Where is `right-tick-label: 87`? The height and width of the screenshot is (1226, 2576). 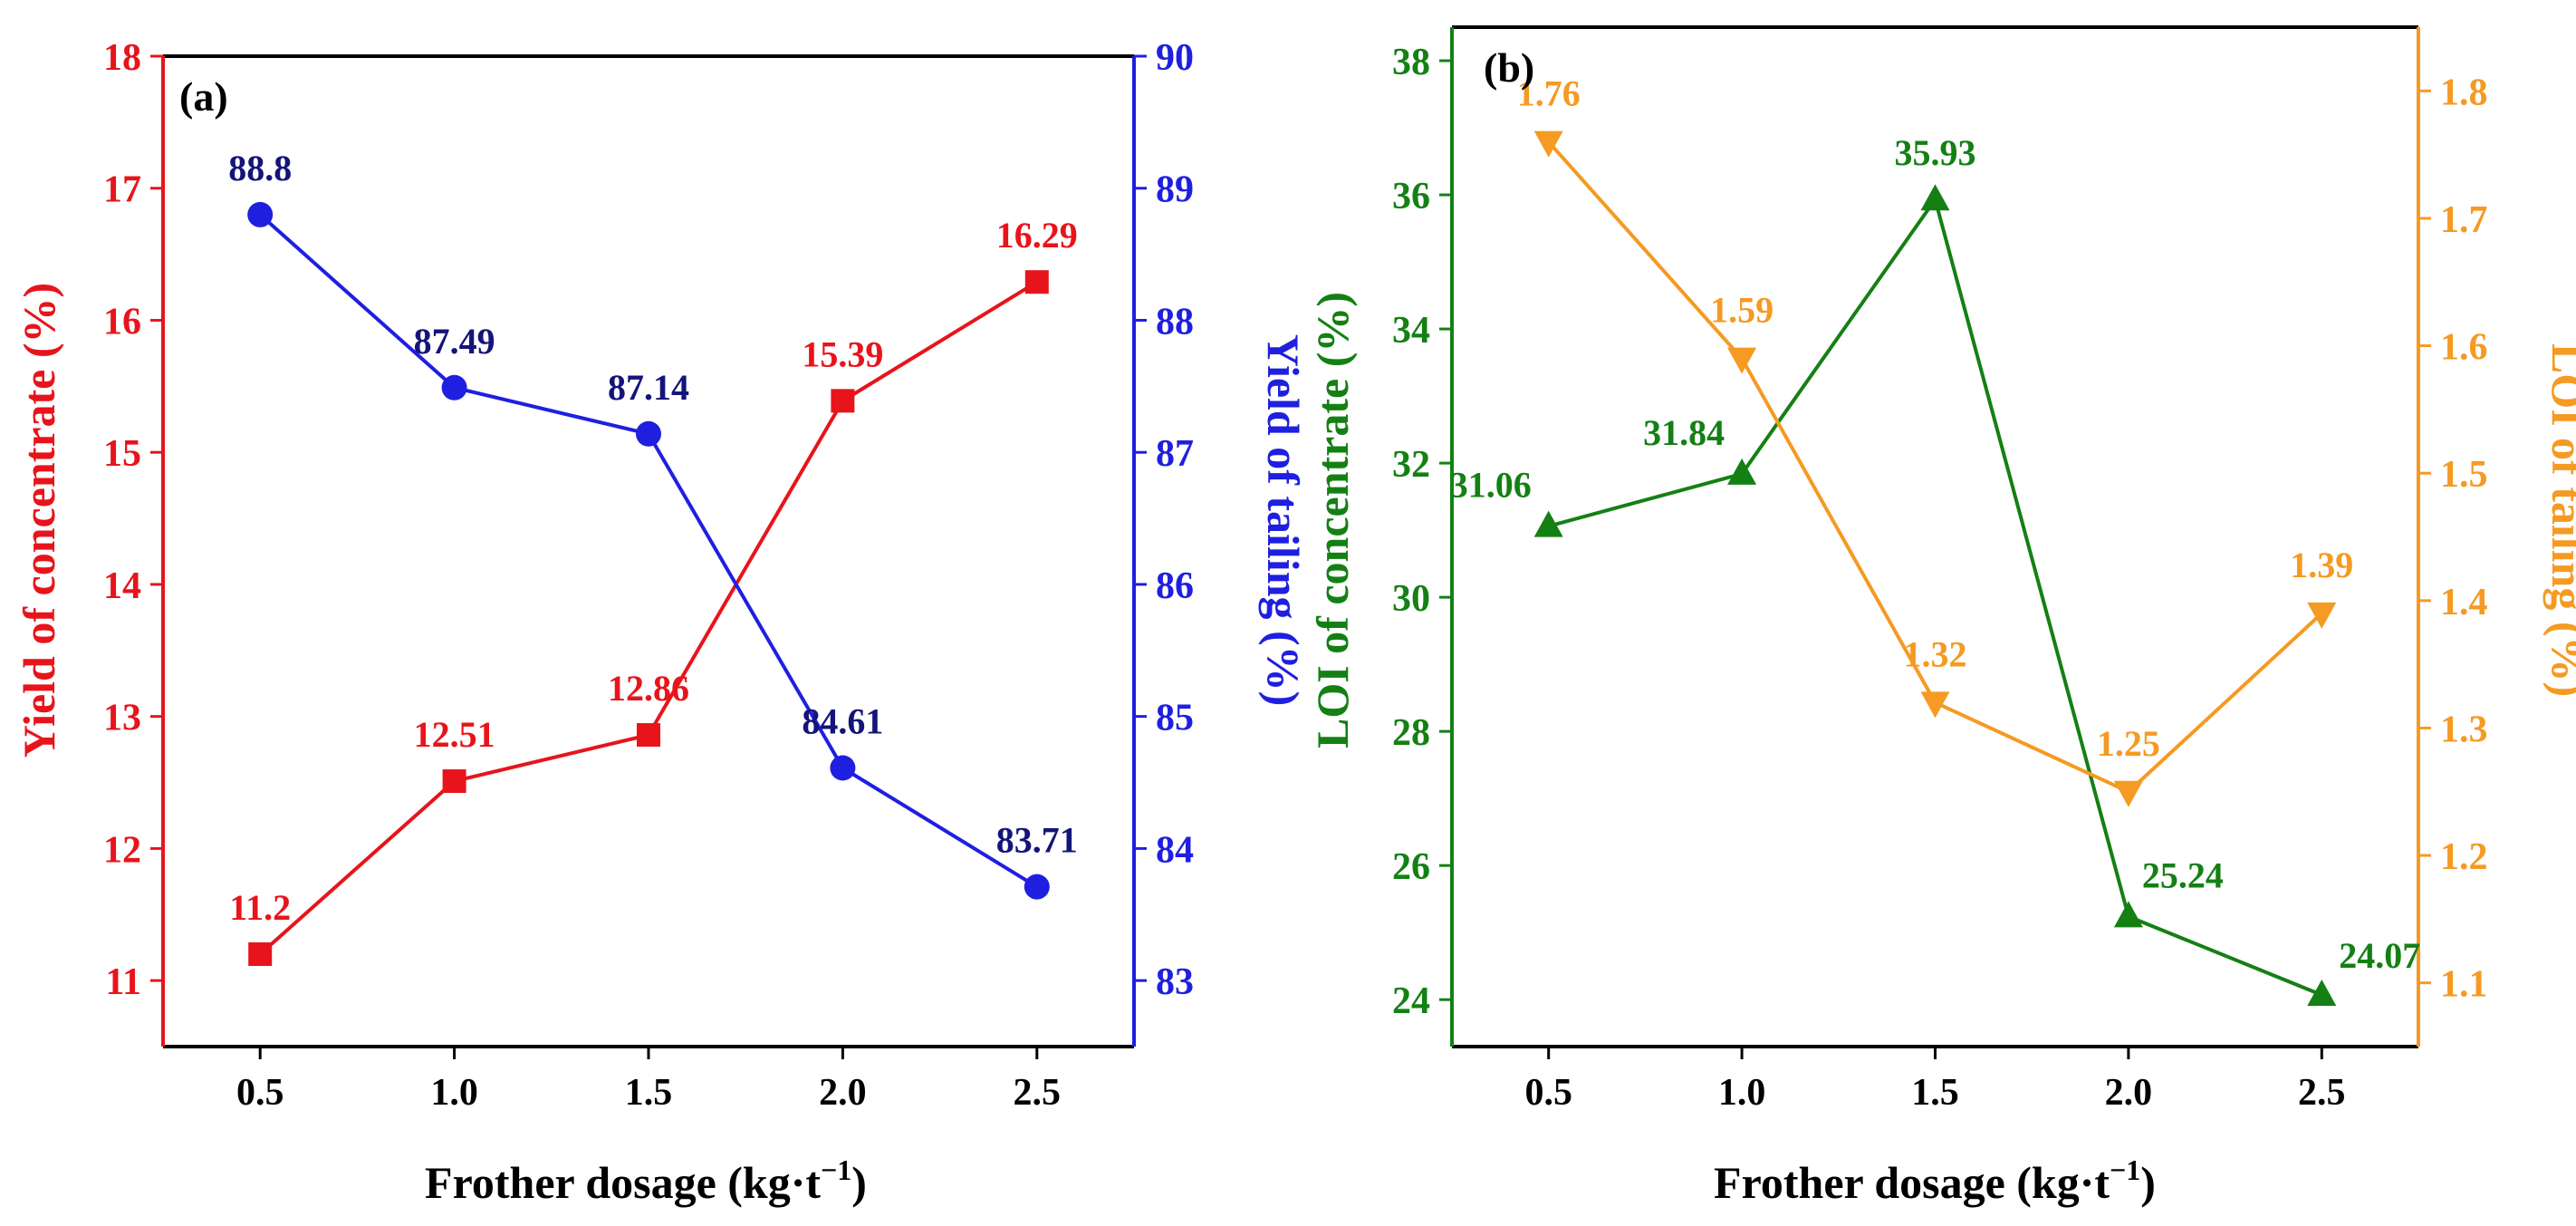
right-tick-label: 87 is located at coordinates (1175, 454).